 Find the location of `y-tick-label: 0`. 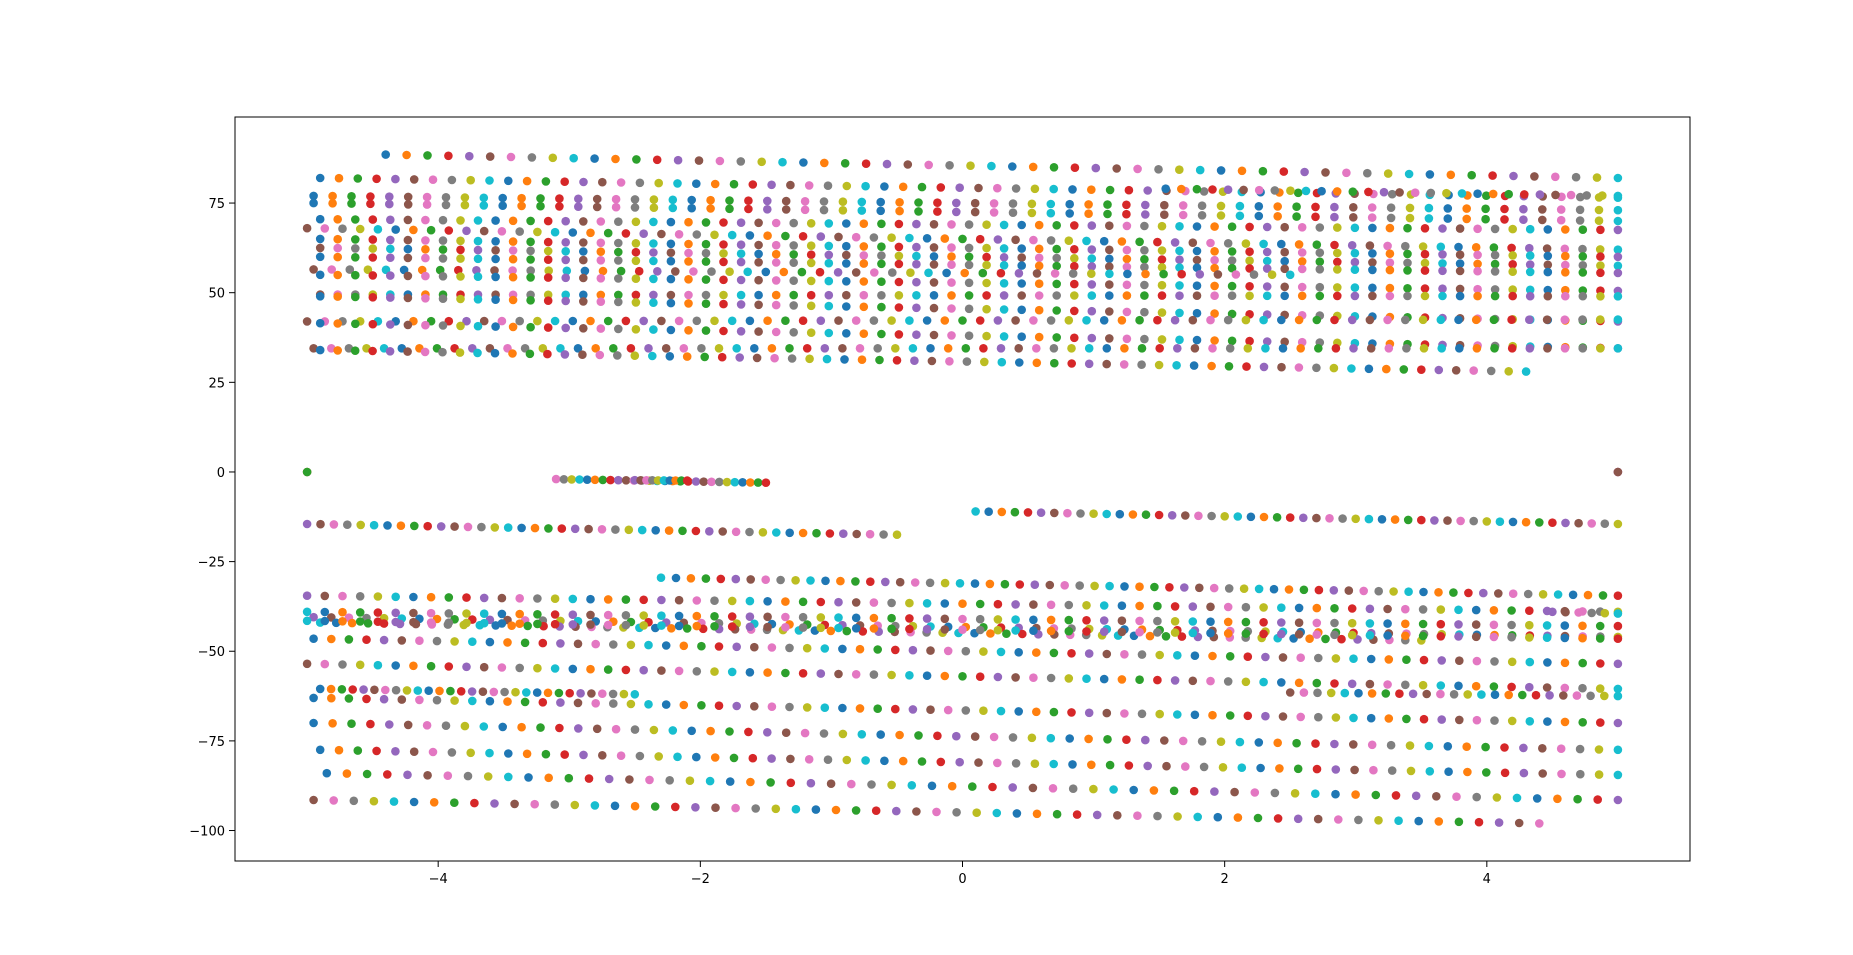

y-tick-label: 0 is located at coordinates (221, 473).